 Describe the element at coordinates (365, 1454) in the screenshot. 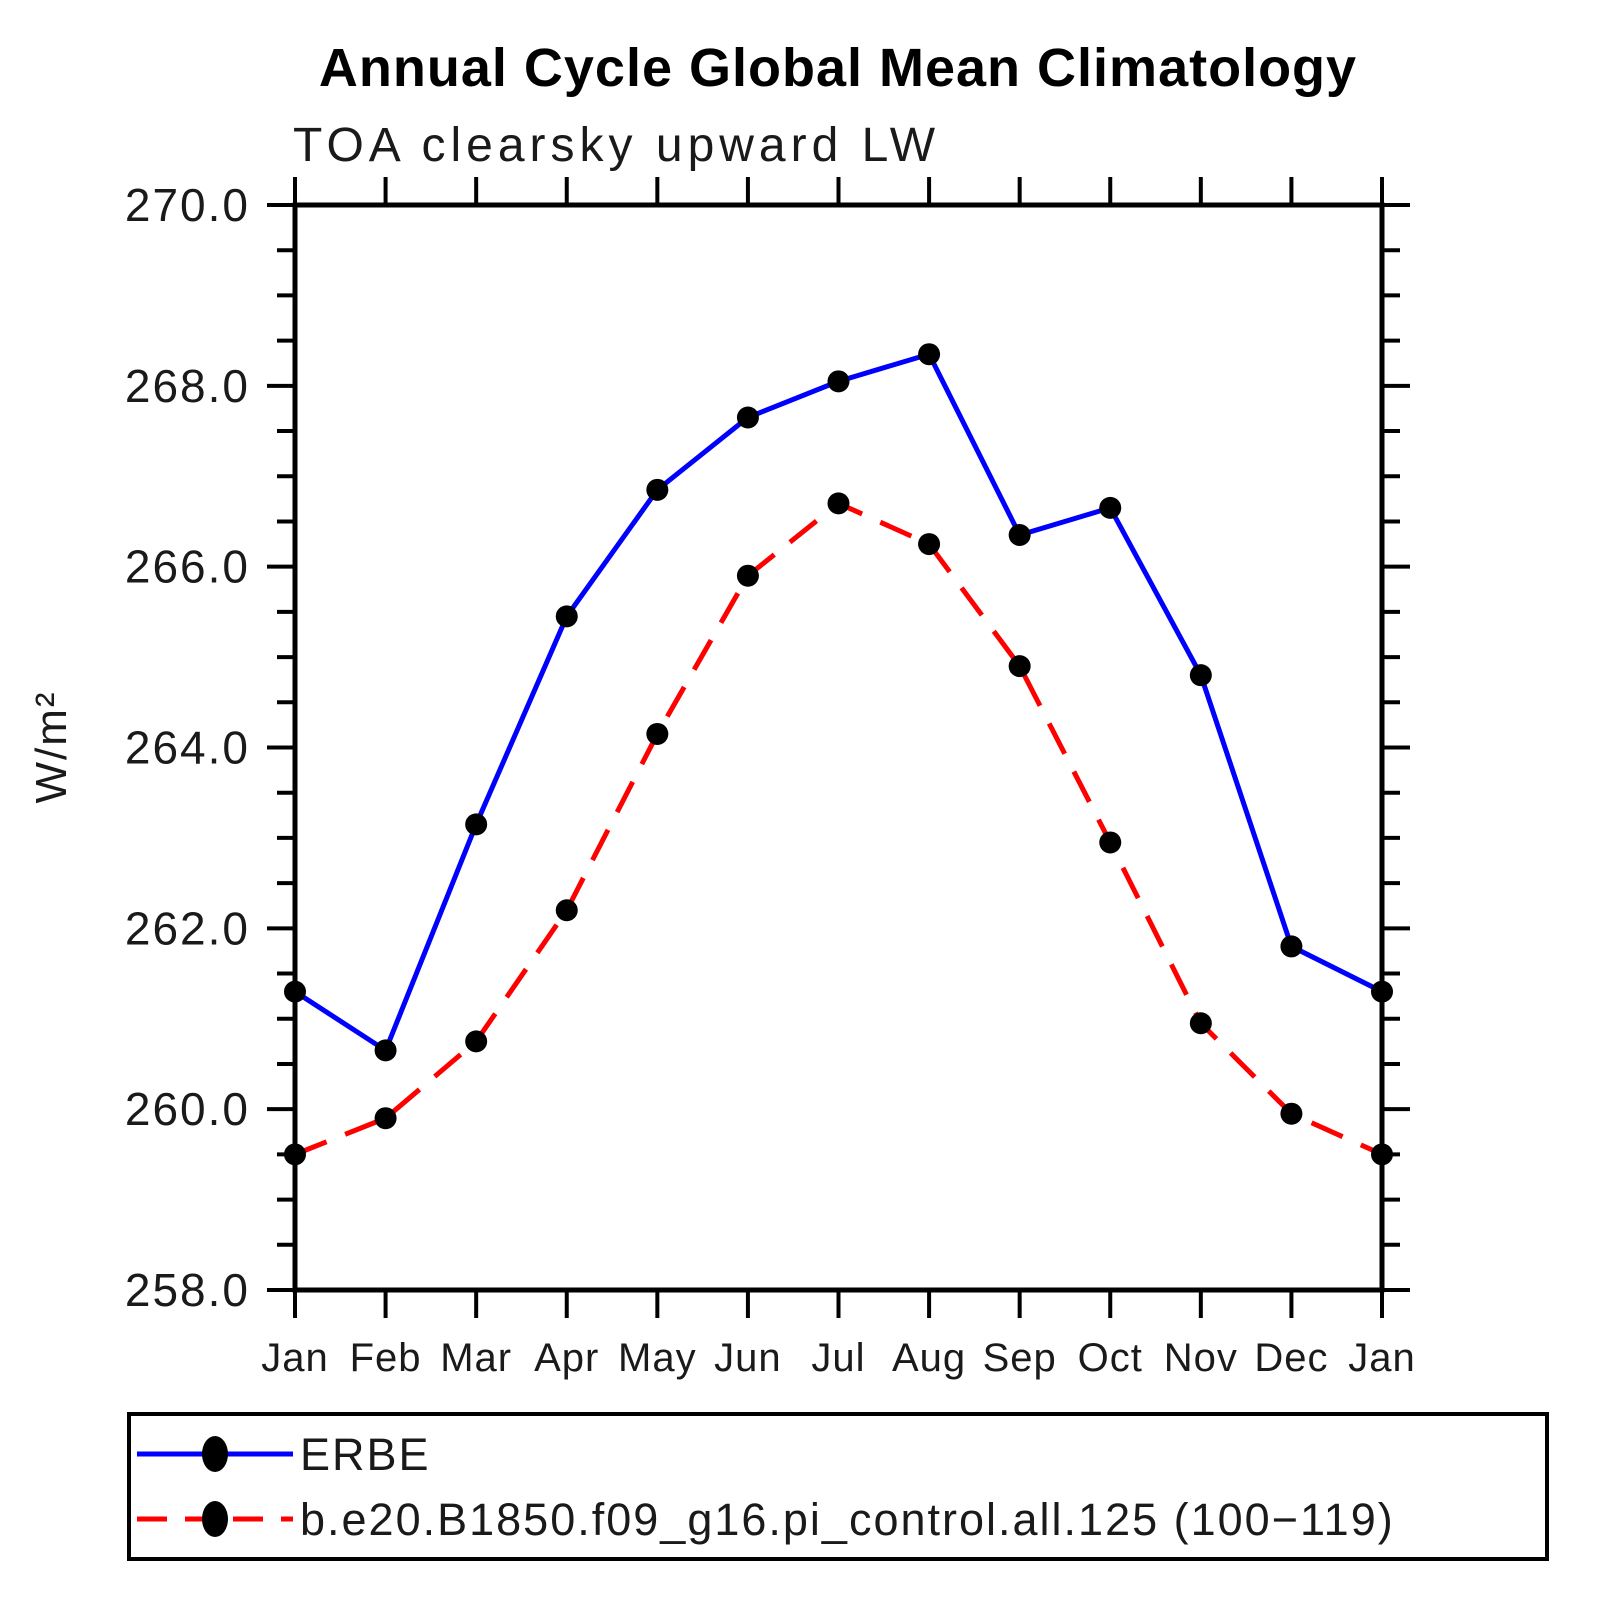

I see `legend-label-erbe: ERBE` at that location.